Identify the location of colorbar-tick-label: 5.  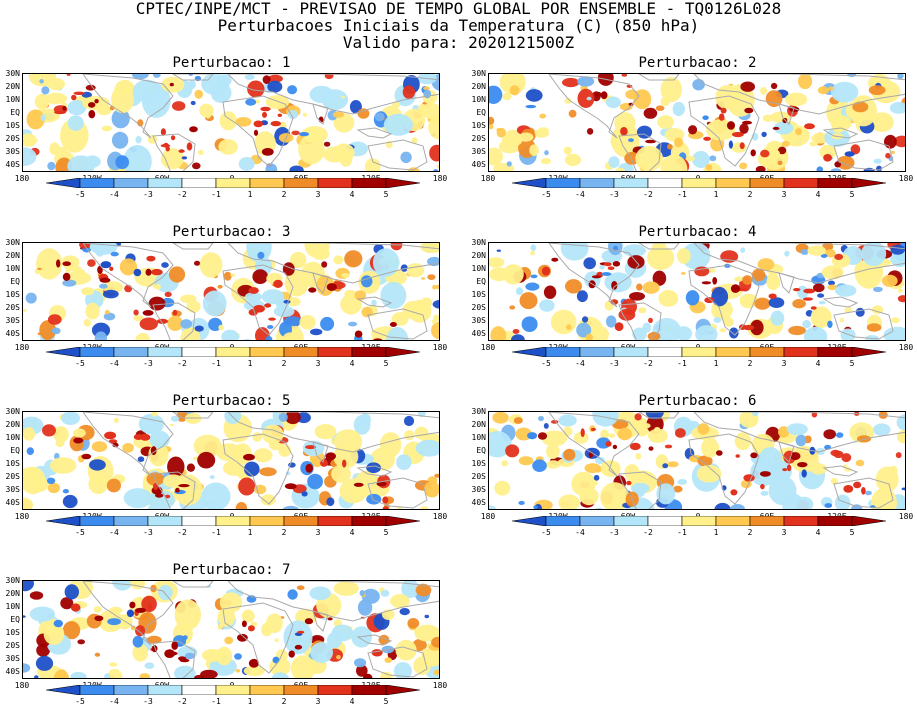
(852, 194).